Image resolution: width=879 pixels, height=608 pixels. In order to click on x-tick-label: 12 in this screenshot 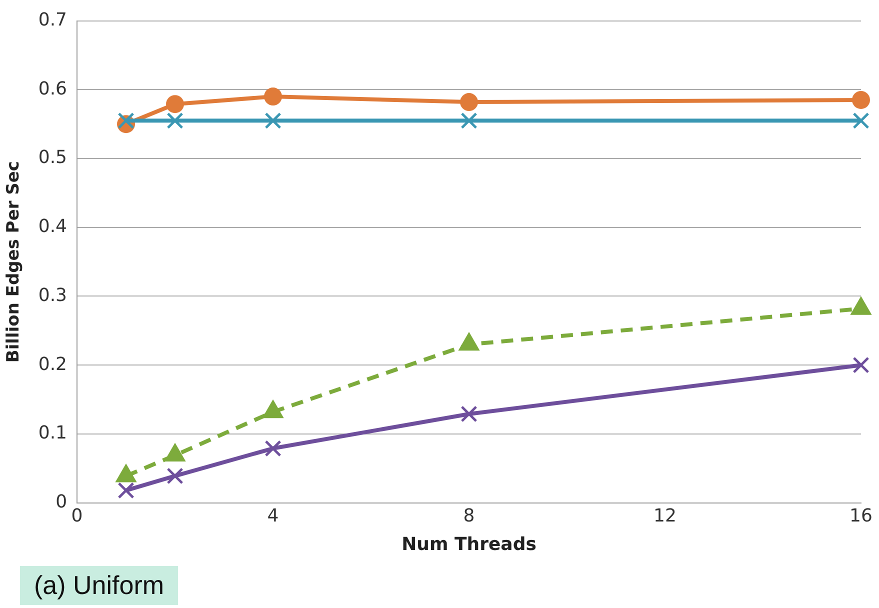, I will do `click(665, 515)`.